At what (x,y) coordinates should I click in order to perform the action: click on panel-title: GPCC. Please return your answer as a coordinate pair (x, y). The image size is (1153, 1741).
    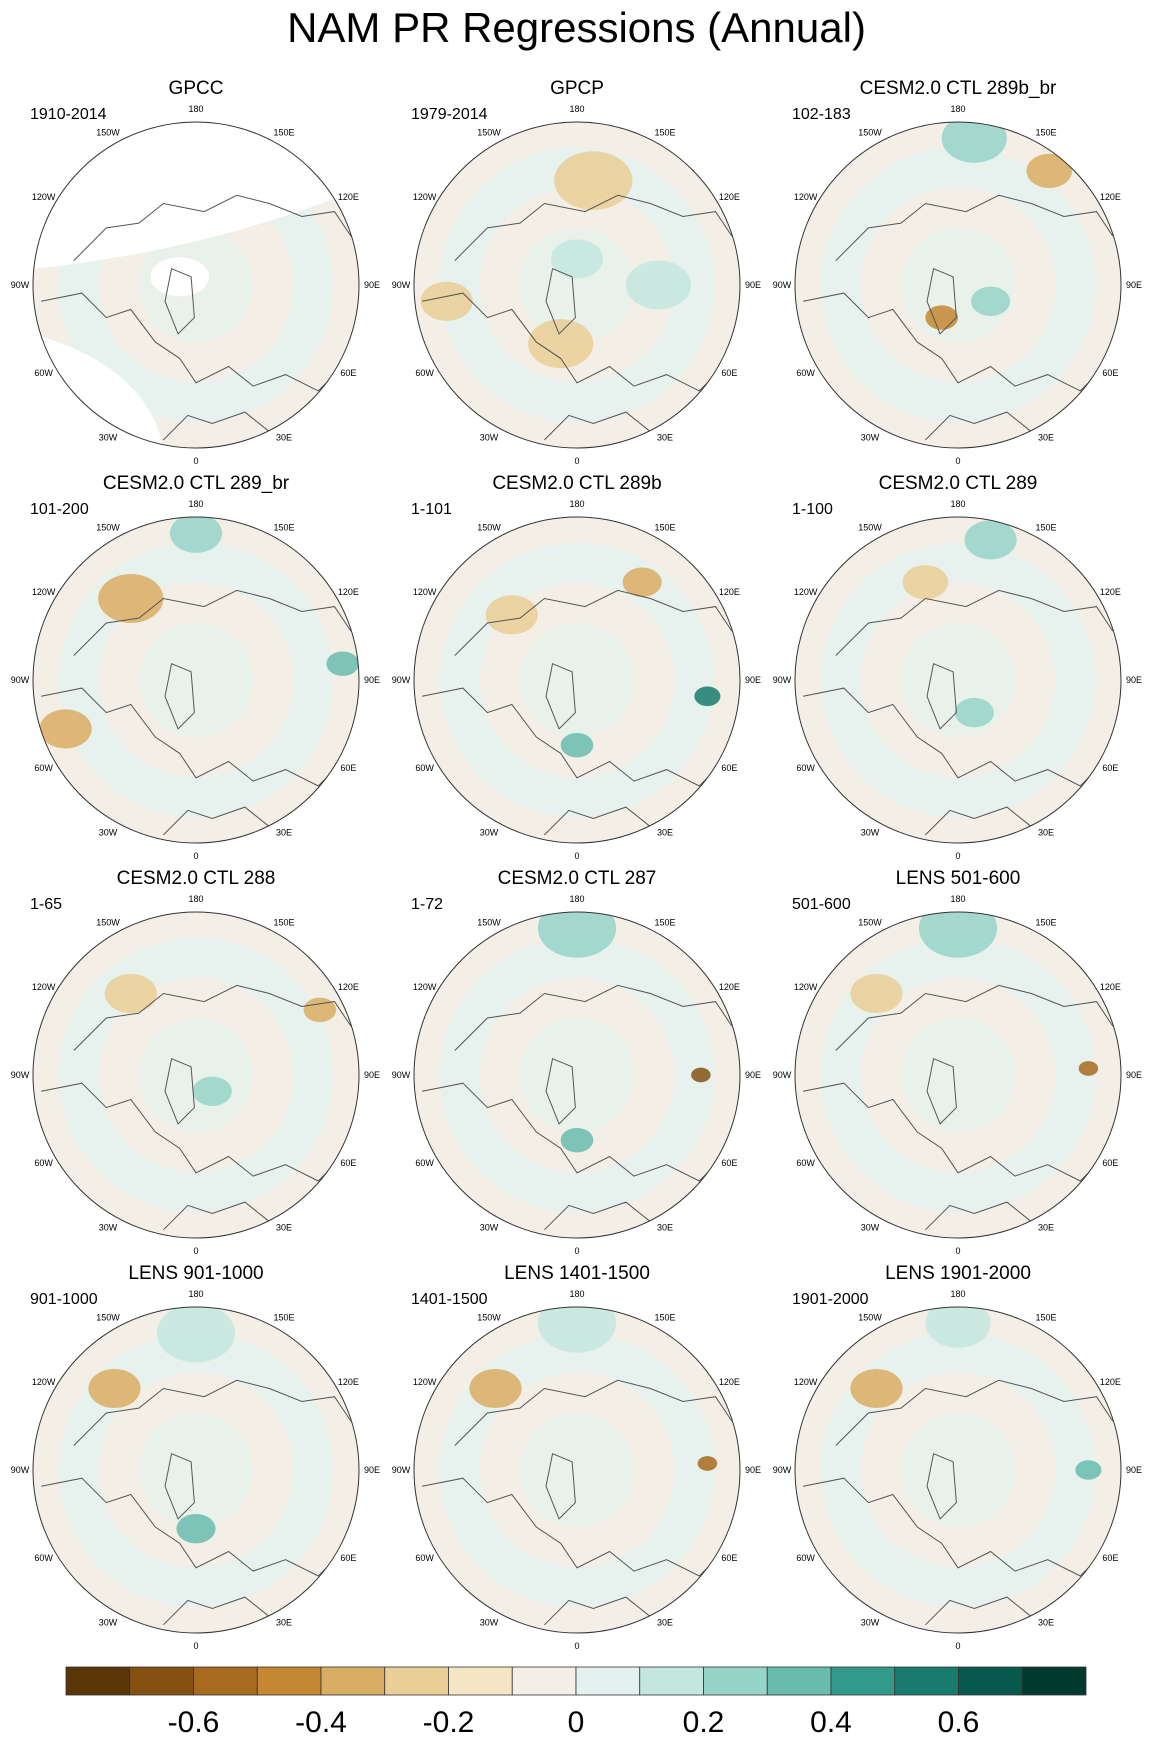
    Looking at the image, I should click on (196, 88).